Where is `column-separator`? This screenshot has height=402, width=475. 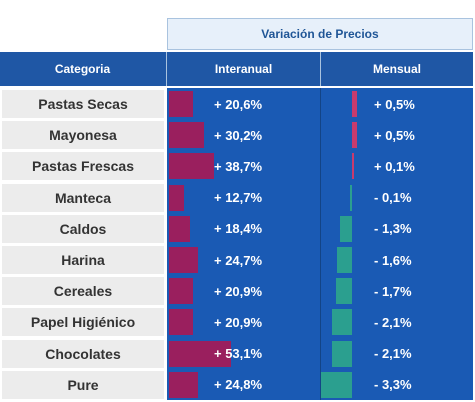
column-separator is located at coordinates (320, 244).